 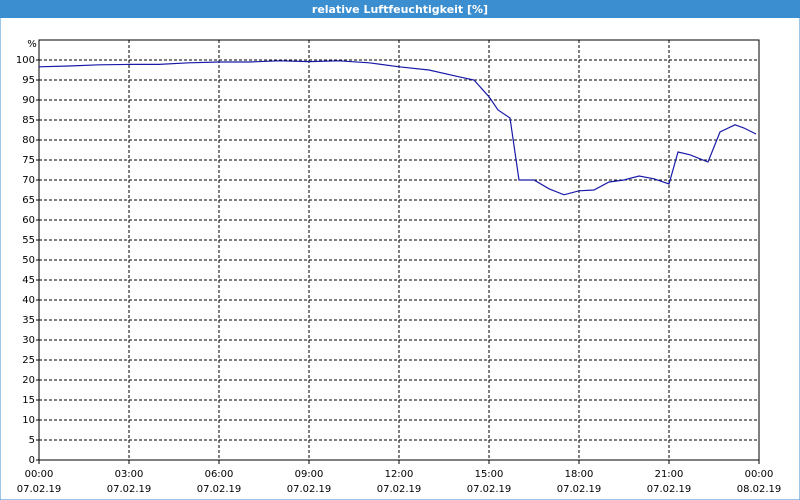 What do you see at coordinates (28, 200) in the screenshot?
I see `y-tick-label: 65` at bounding box center [28, 200].